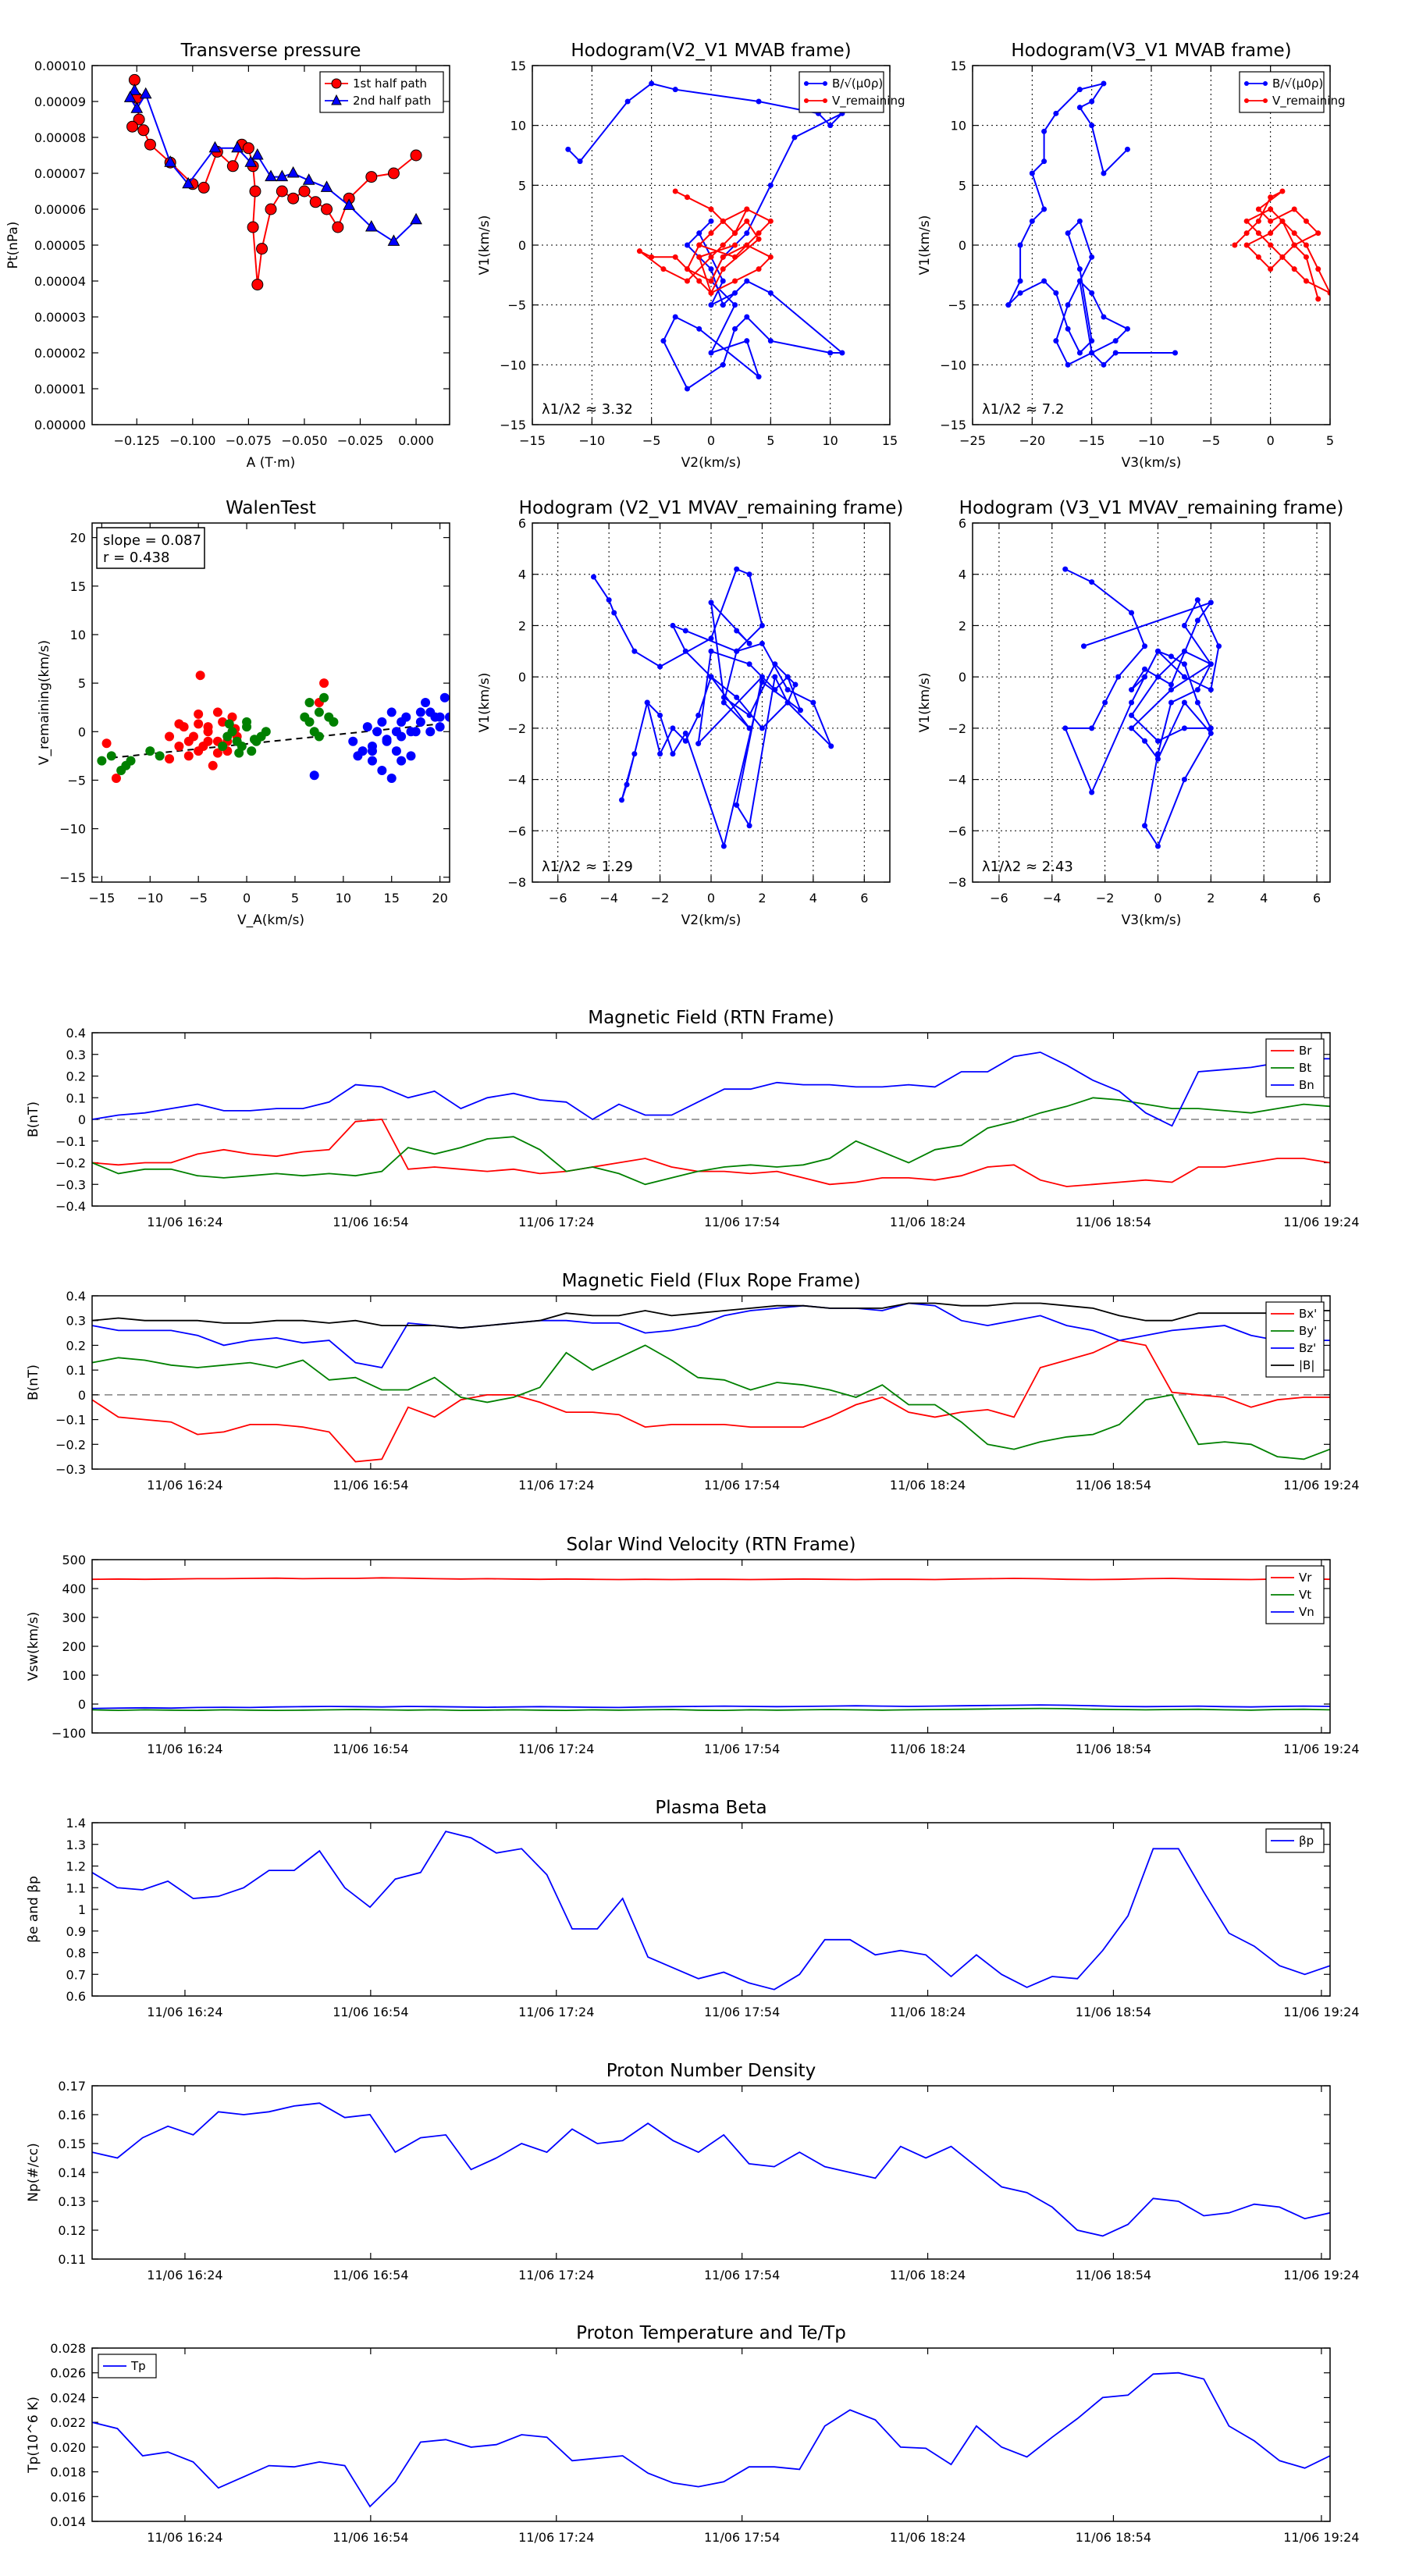 This screenshot has width=1405, height=2576. I want to click on series-line-b0, so click(706, 236).